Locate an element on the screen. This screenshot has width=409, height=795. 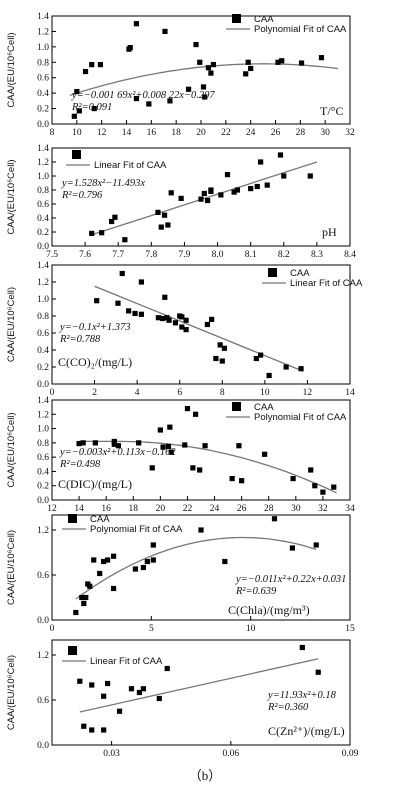
x-tick-label: 8.0 is located at coordinates (218, 255).